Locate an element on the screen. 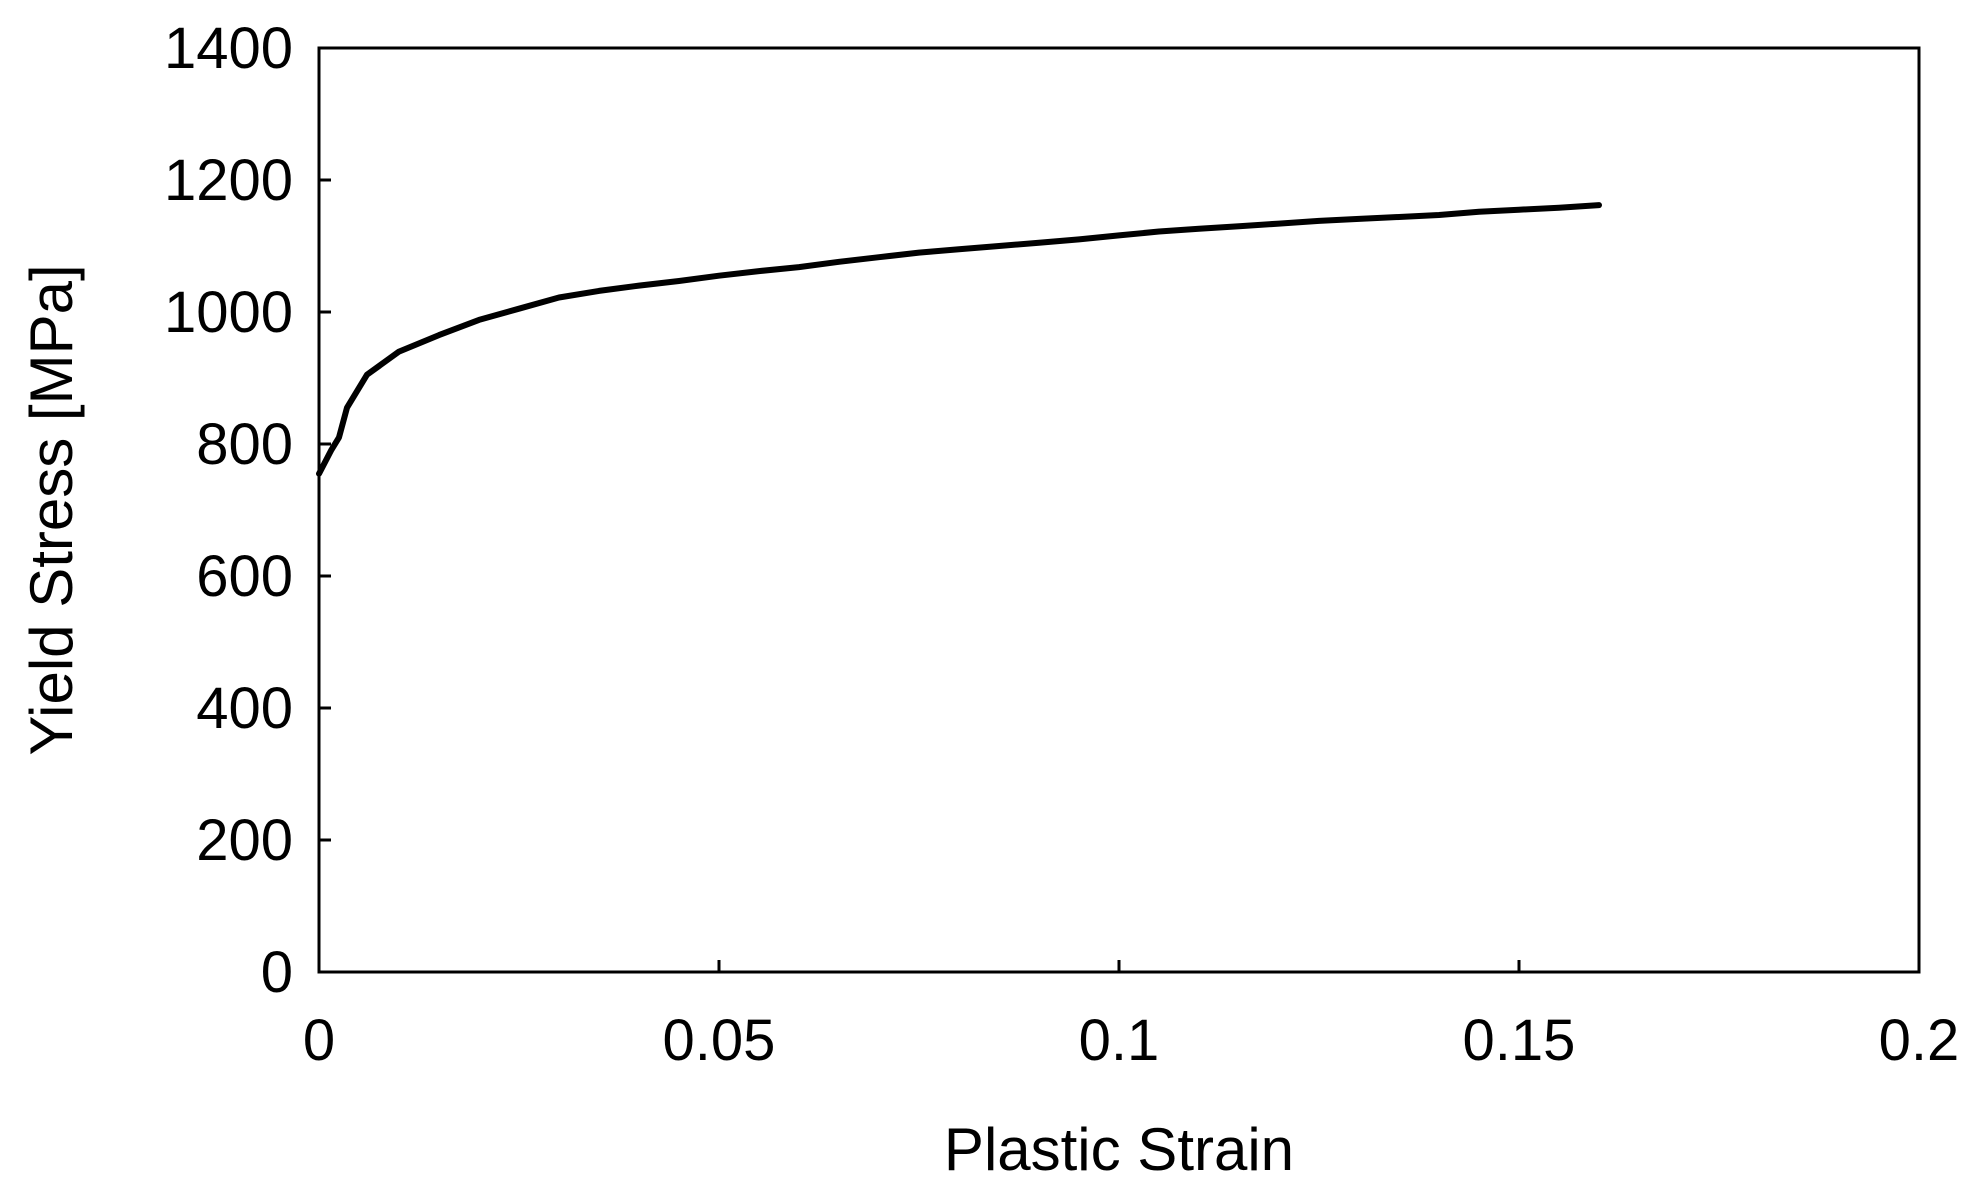  x-axis-ticks: 0 0.05 0.1 0.15 0.2 is located at coordinates (1131, 1016).